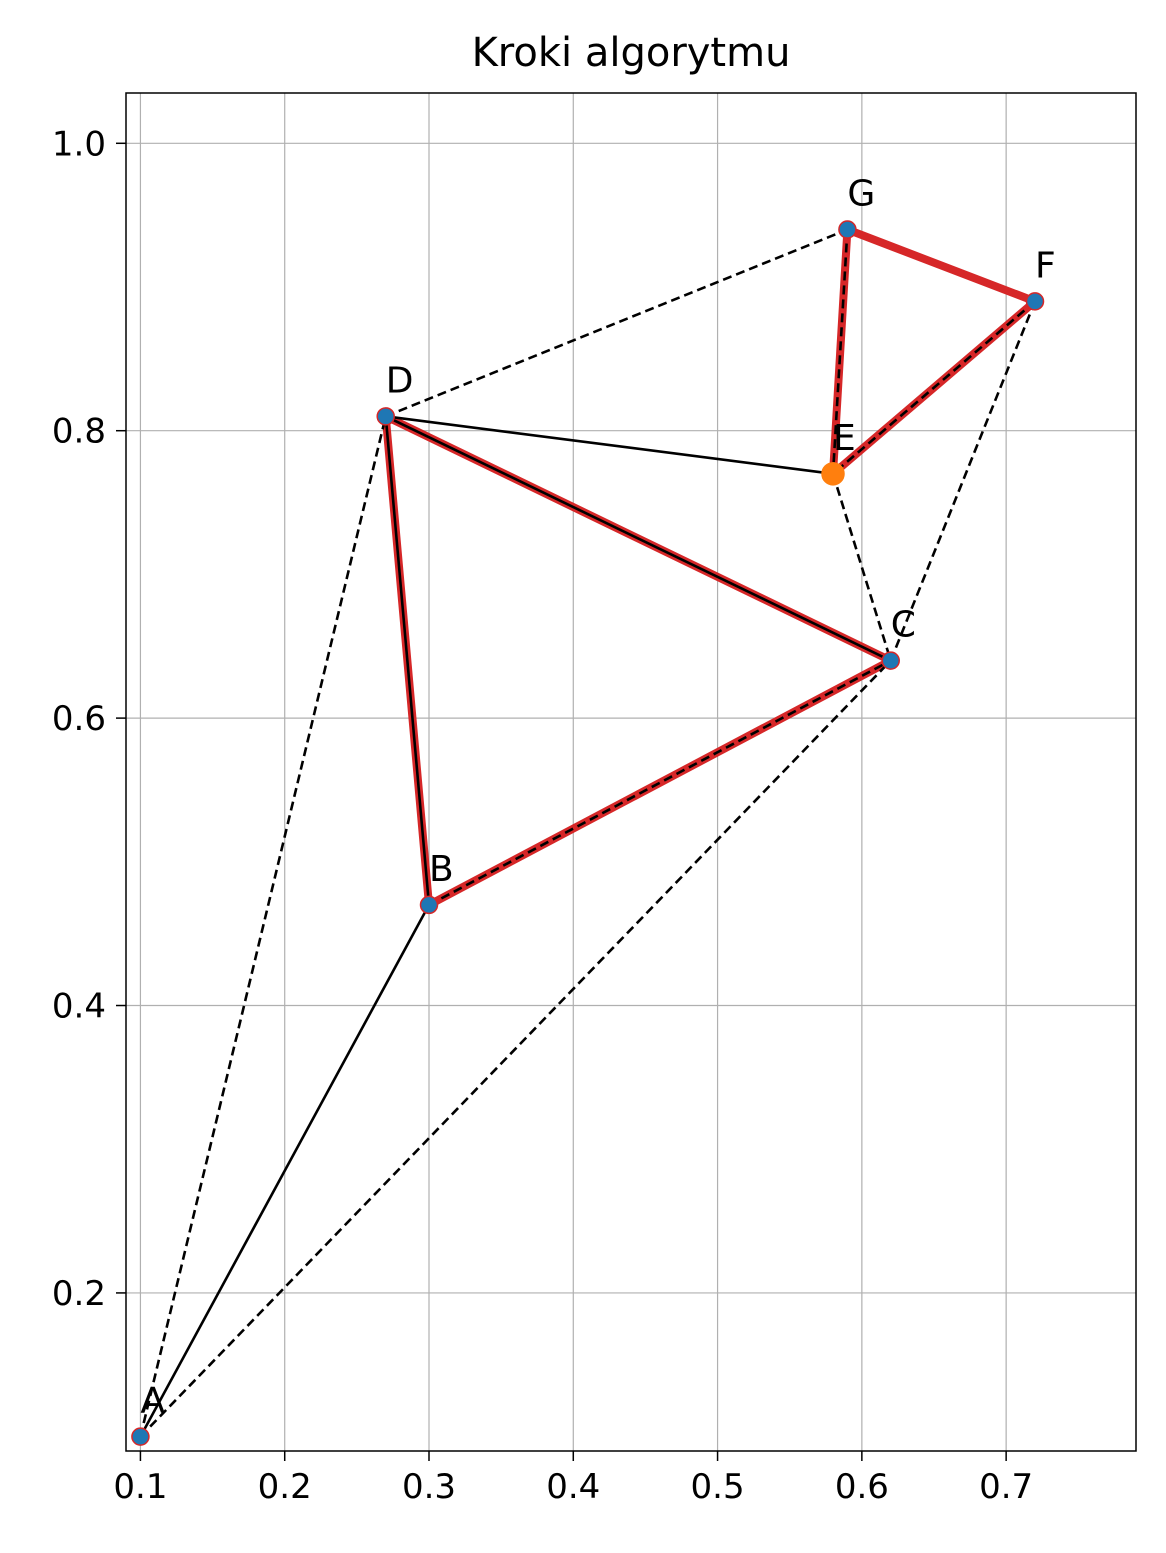  I want to click on solid-edge-b-d, so click(407, 661).